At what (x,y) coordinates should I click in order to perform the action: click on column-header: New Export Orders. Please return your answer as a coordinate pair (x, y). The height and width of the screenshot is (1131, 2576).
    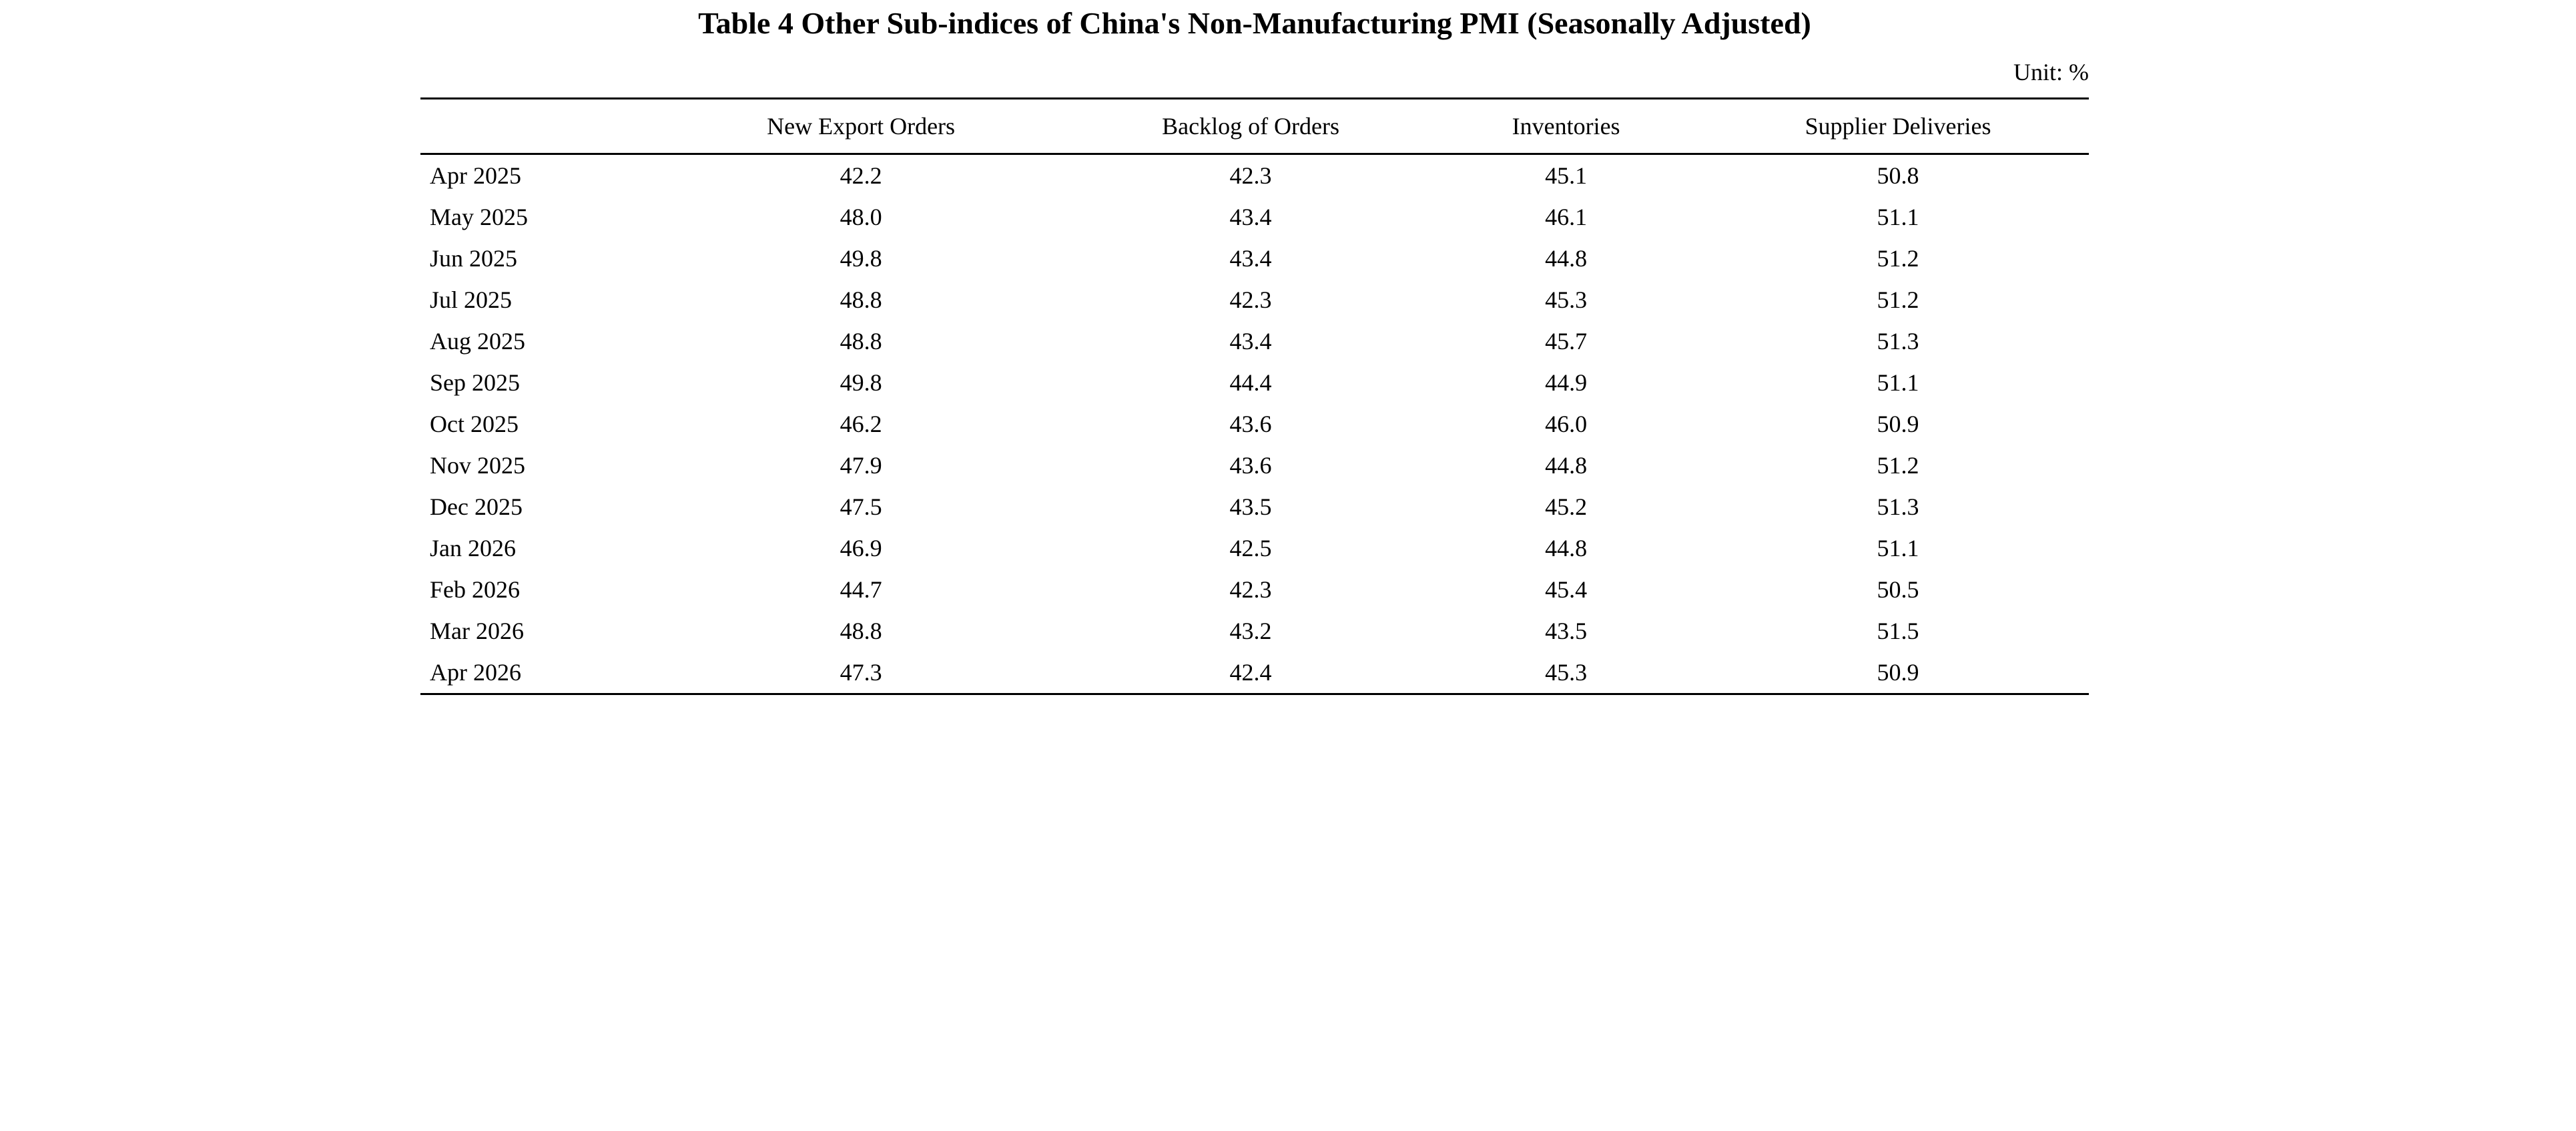
    Looking at the image, I should click on (861, 126).